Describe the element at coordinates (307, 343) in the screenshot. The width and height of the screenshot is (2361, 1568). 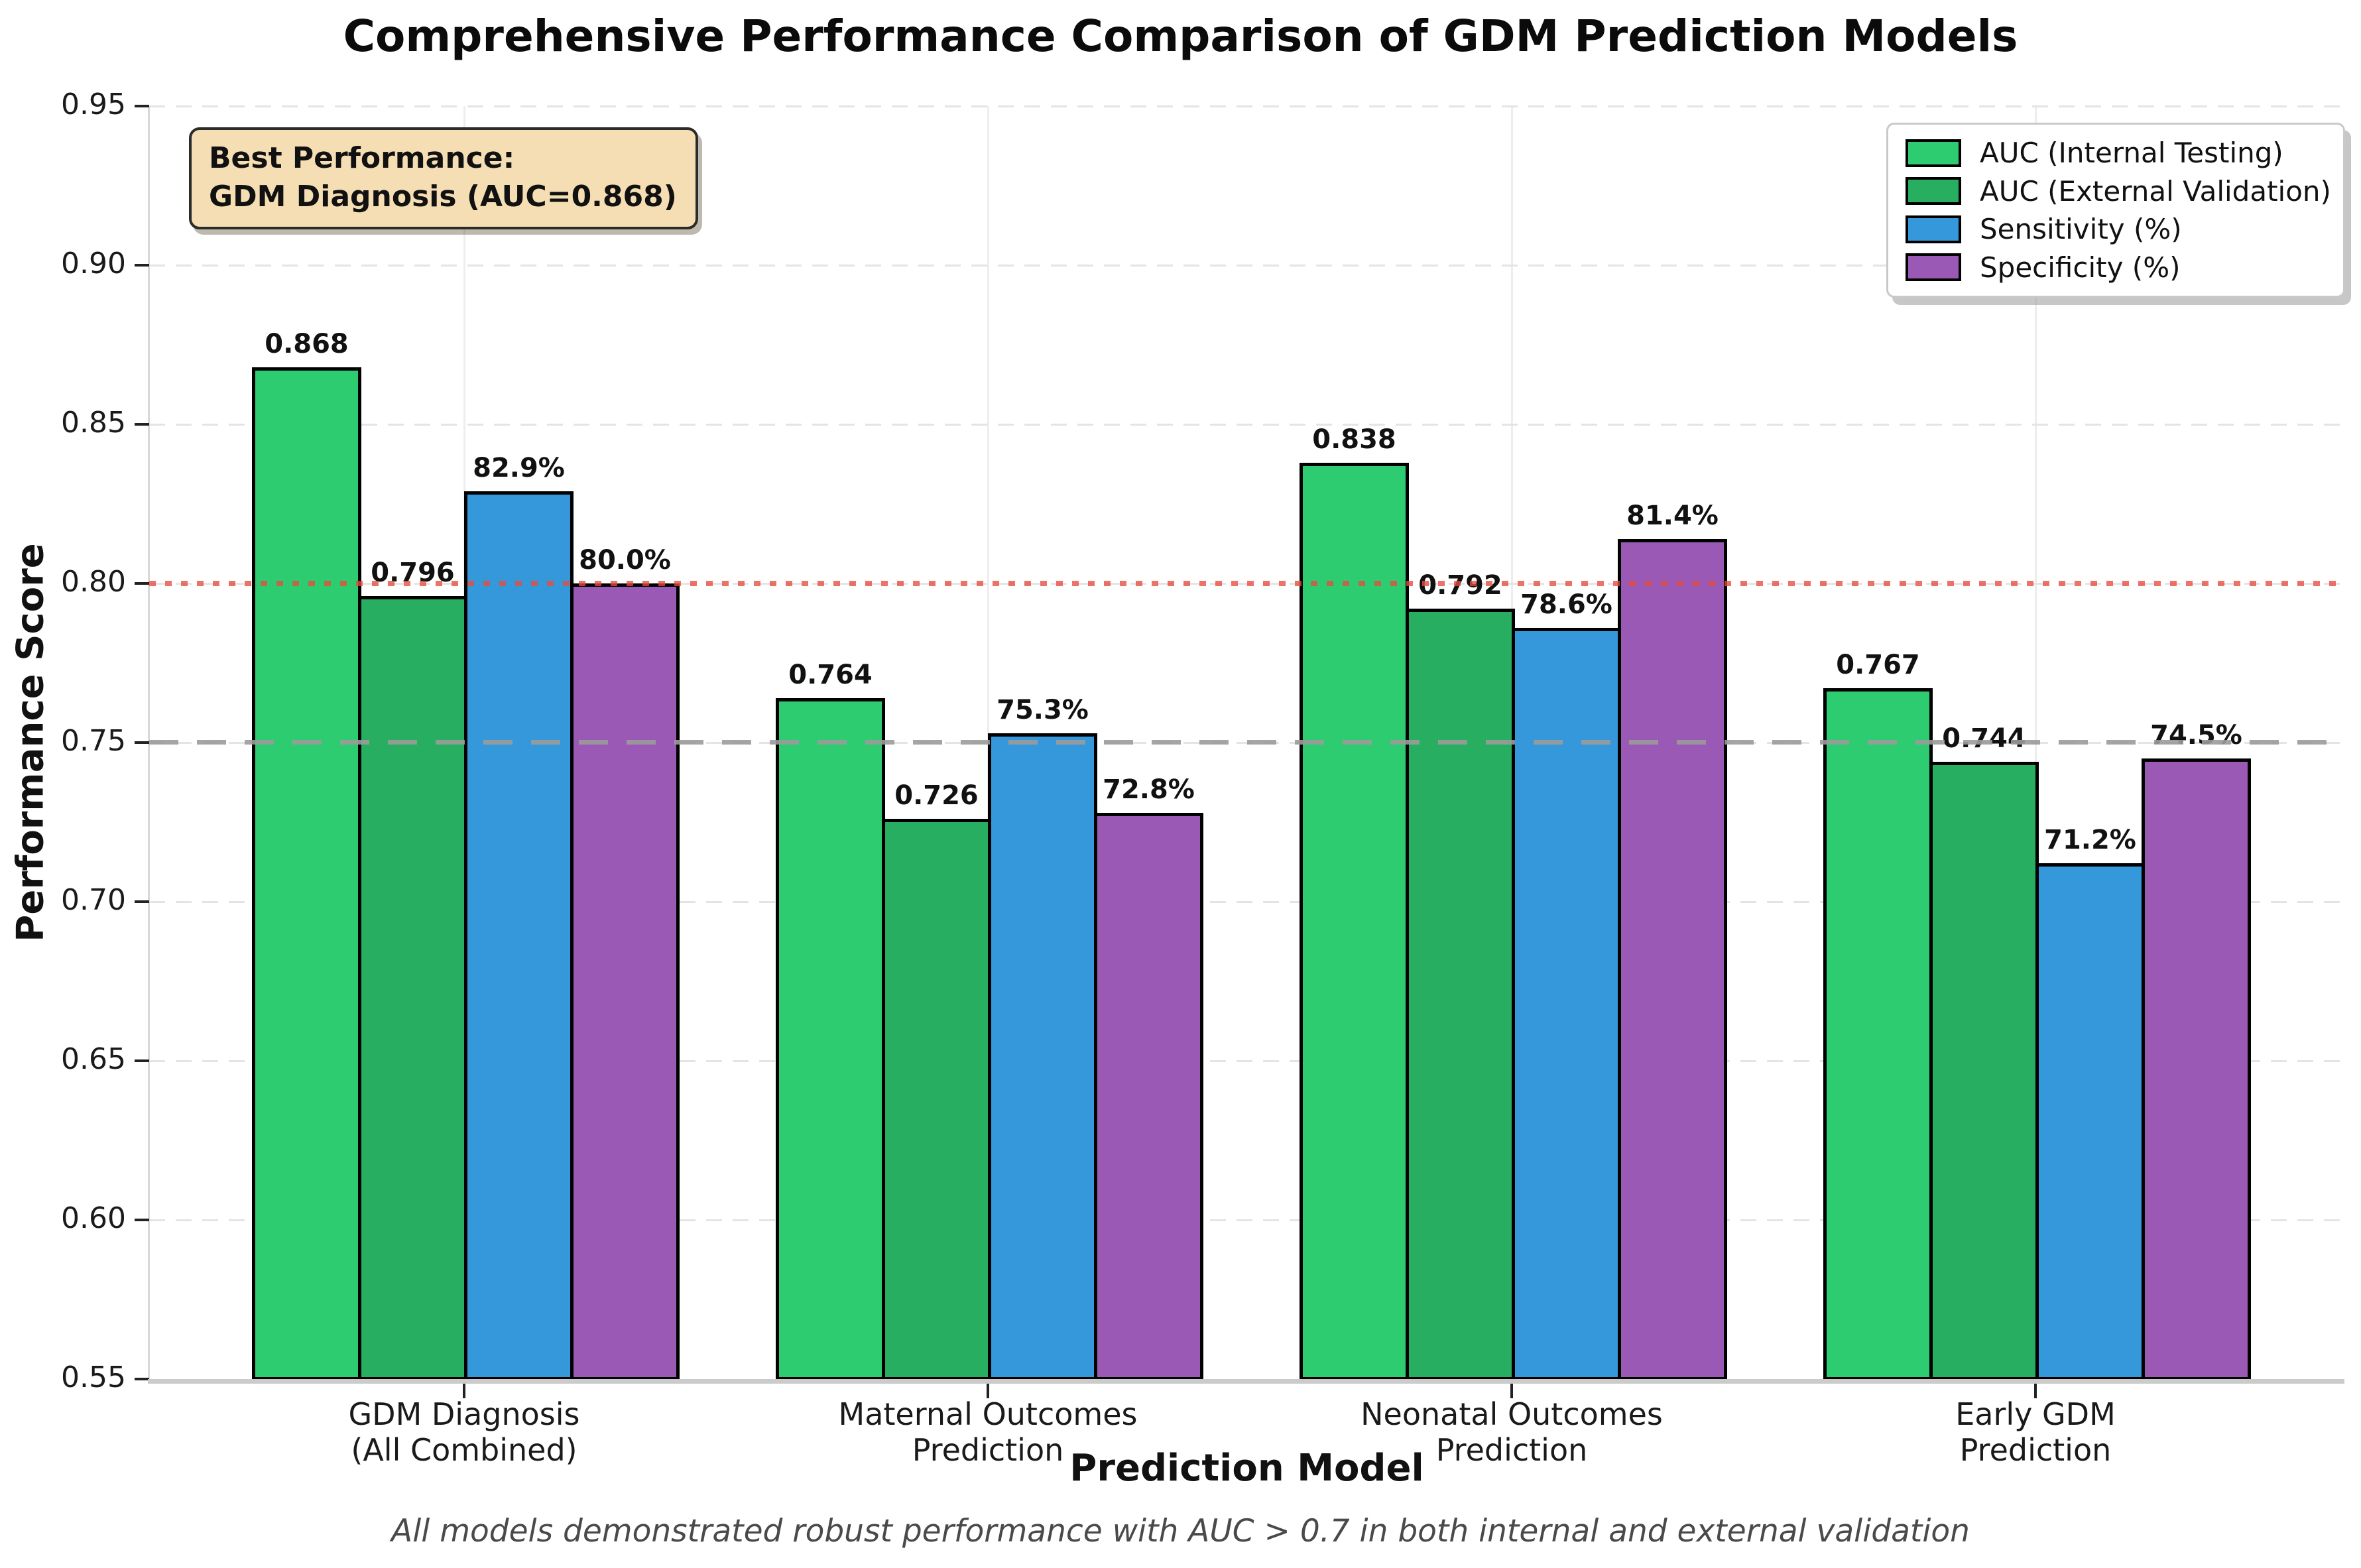
I see `bar-value-label: 0.868` at that location.